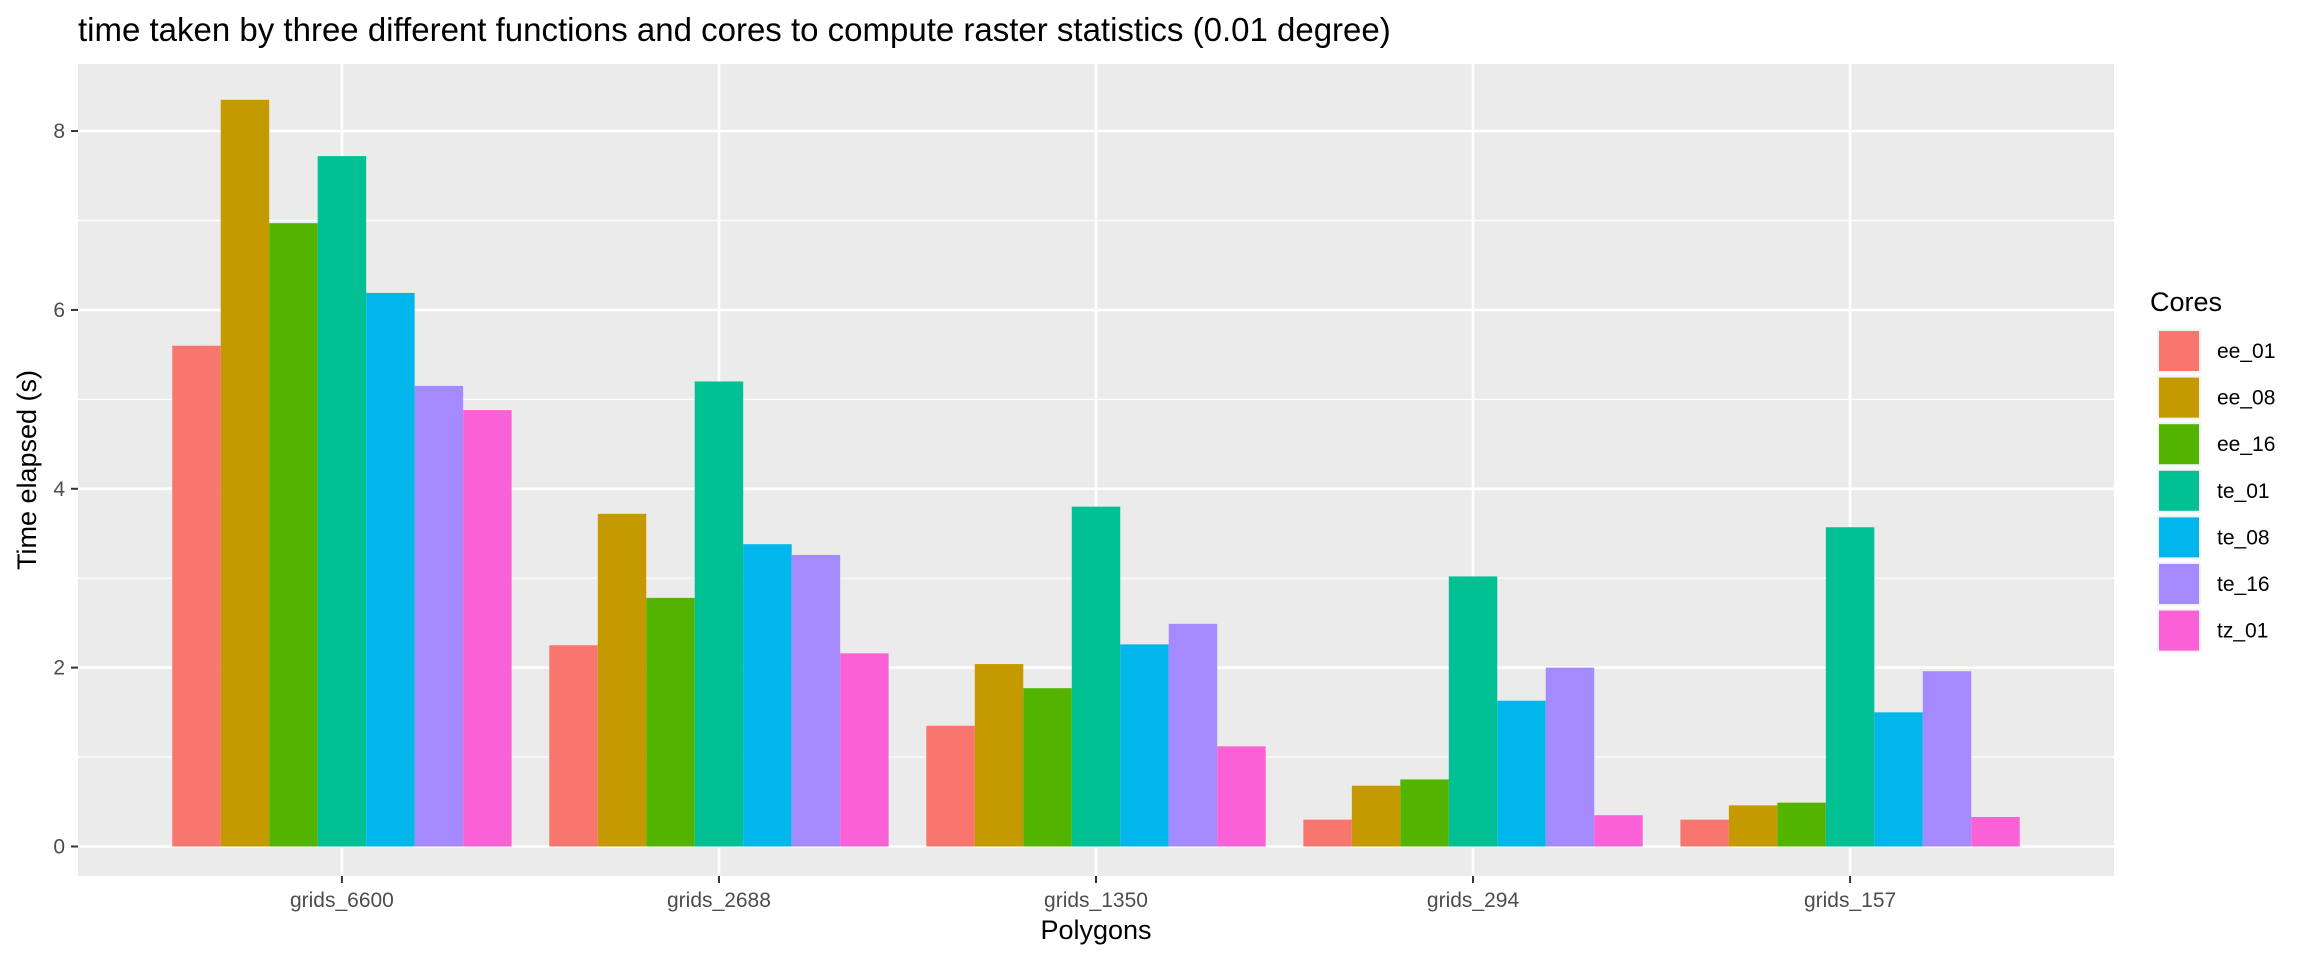 The image size is (2304, 960). What do you see at coordinates (2243, 537) in the screenshot?
I see `legend-label-te_08: te_08` at bounding box center [2243, 537].